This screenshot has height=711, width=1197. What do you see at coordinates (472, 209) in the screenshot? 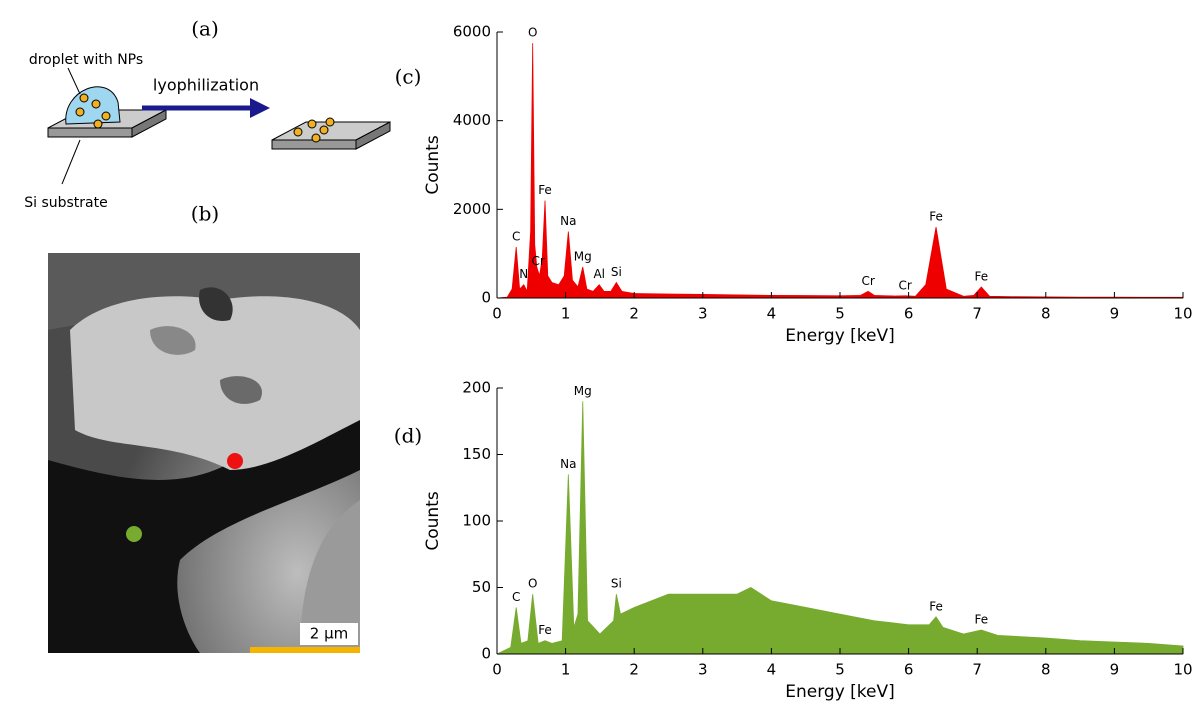
I see `y-tick-label: 2000` at bounding box center [472, 209].